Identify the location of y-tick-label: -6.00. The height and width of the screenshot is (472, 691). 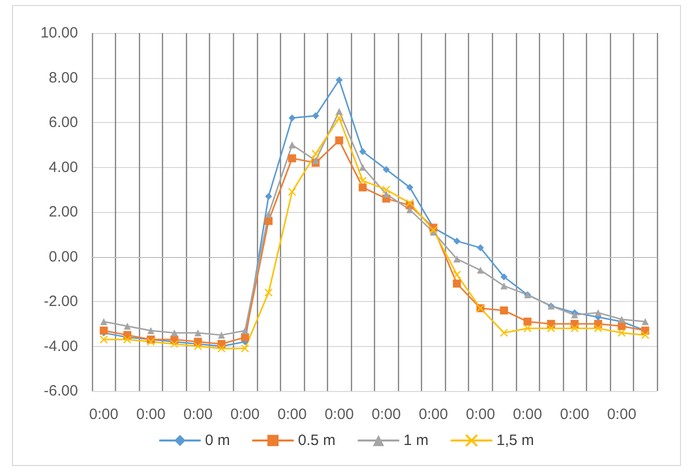
(61, 391).